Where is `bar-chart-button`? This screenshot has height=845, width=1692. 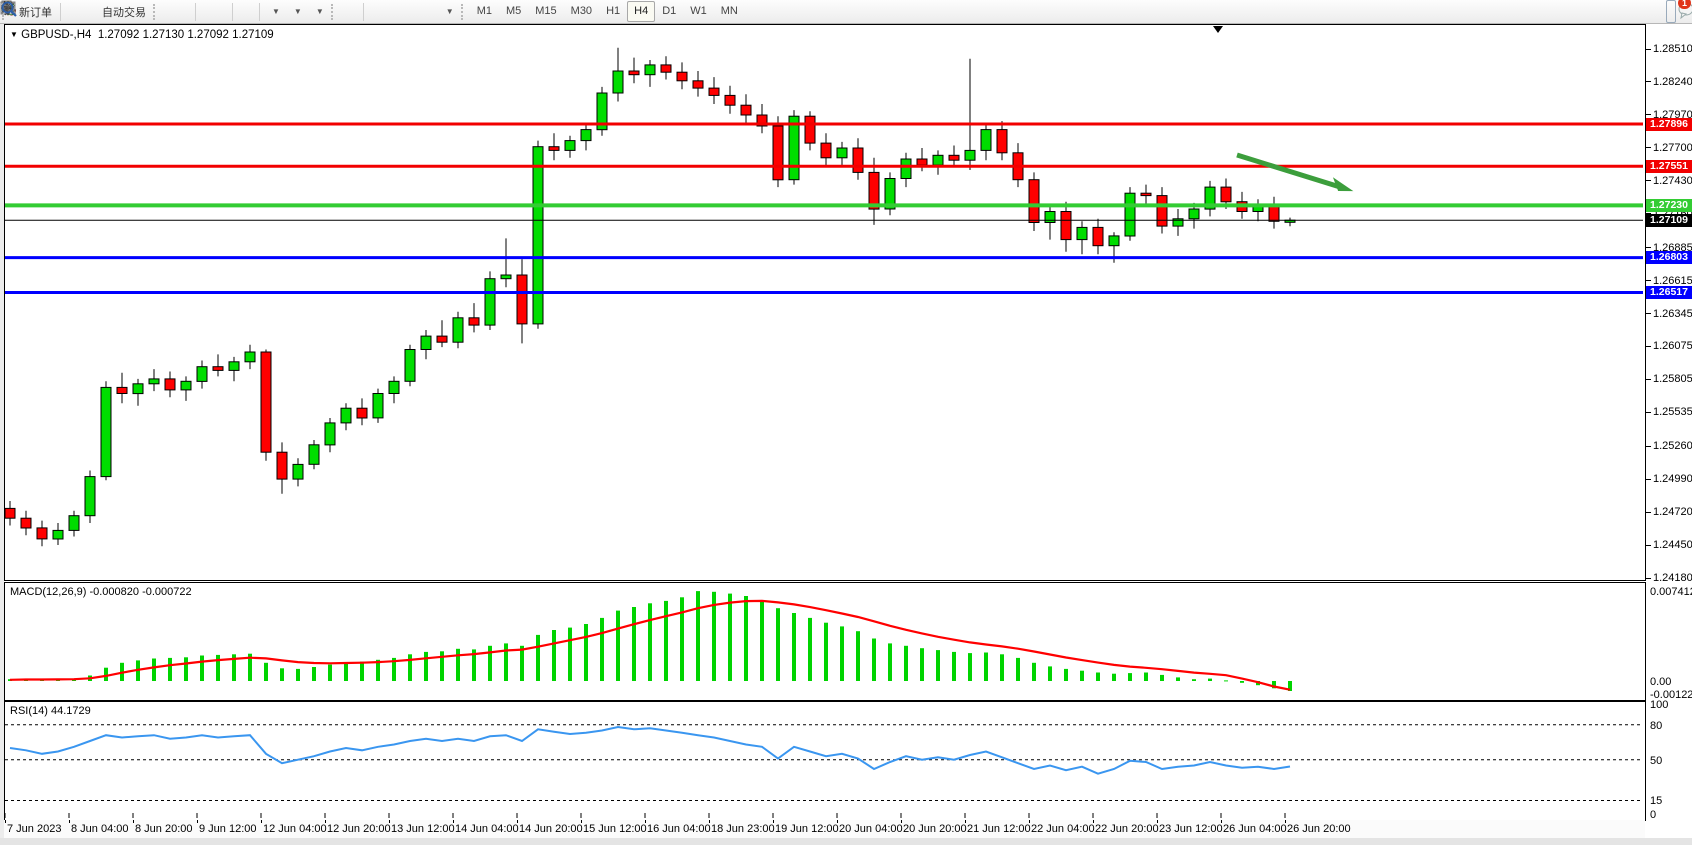
bar-chart-button is located at coordinates (87, 11).